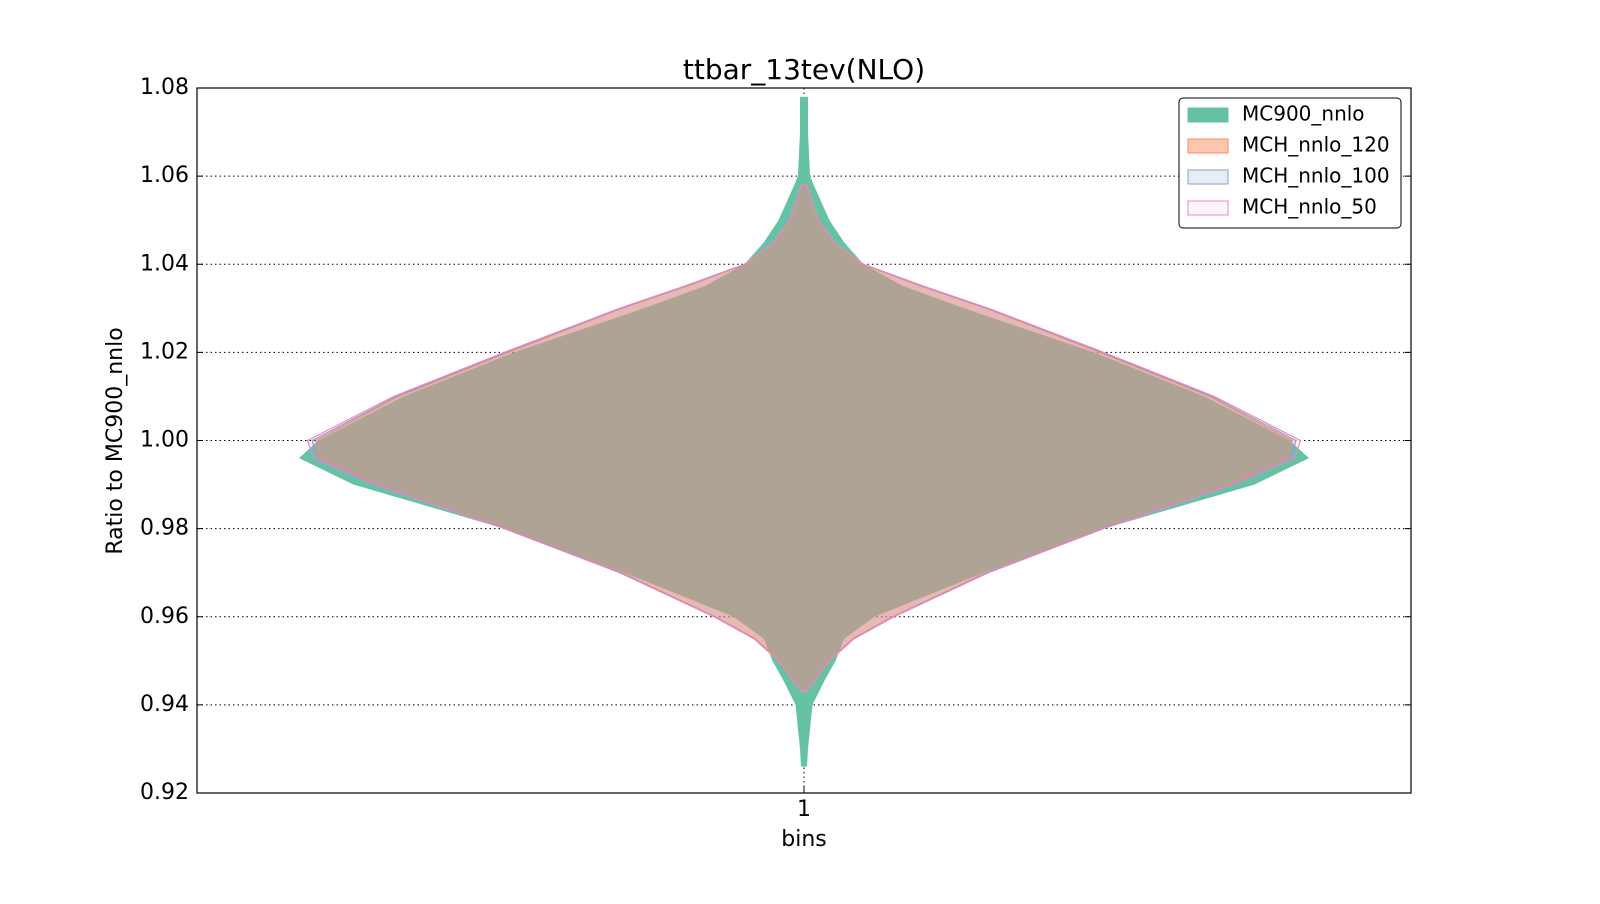 The width and height of the screenshot is (1600, 904). I want to click on y-tick-label: 0.98, so click(164, 528).